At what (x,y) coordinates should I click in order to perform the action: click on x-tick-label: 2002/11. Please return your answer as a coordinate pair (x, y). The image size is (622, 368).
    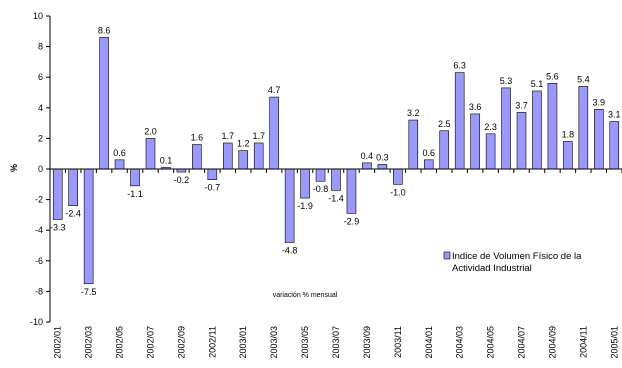
    Looking at the image, I should click on (212, 342).